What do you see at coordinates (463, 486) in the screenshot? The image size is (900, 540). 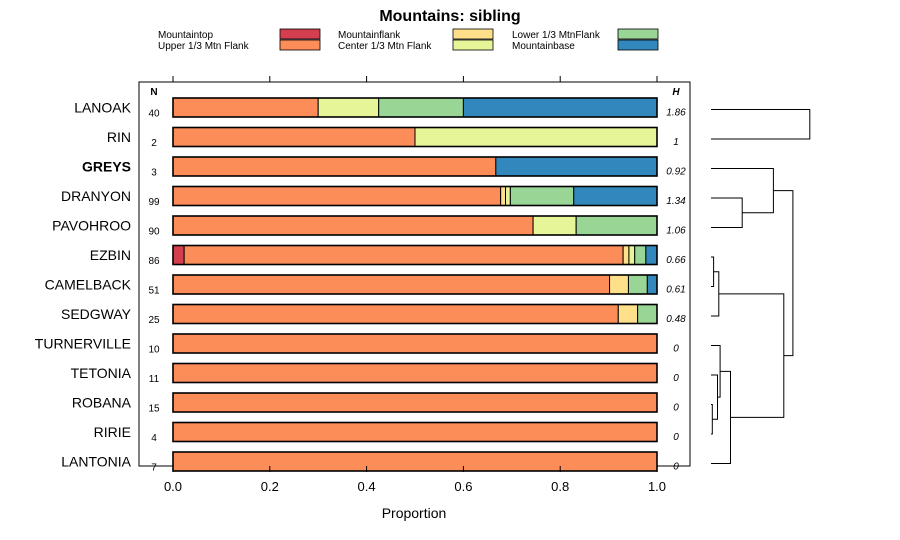 I see `x-tick-label: 0.6` at bounding box center [463, 486].